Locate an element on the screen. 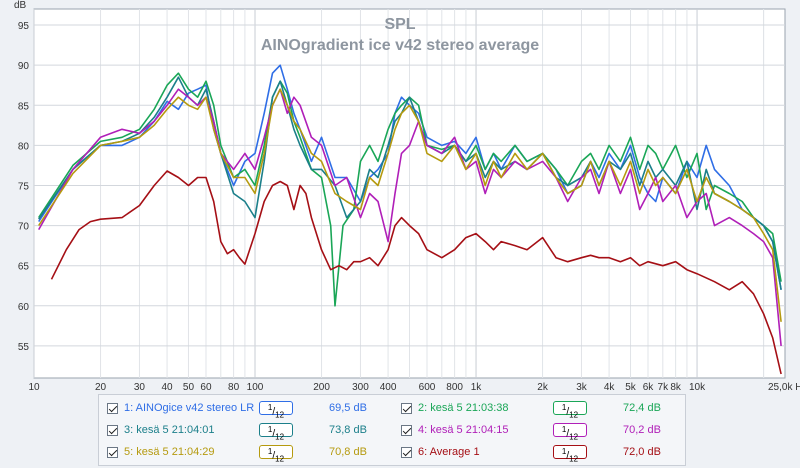  x-tick-label: 200 is located at coordinates (321, 387).